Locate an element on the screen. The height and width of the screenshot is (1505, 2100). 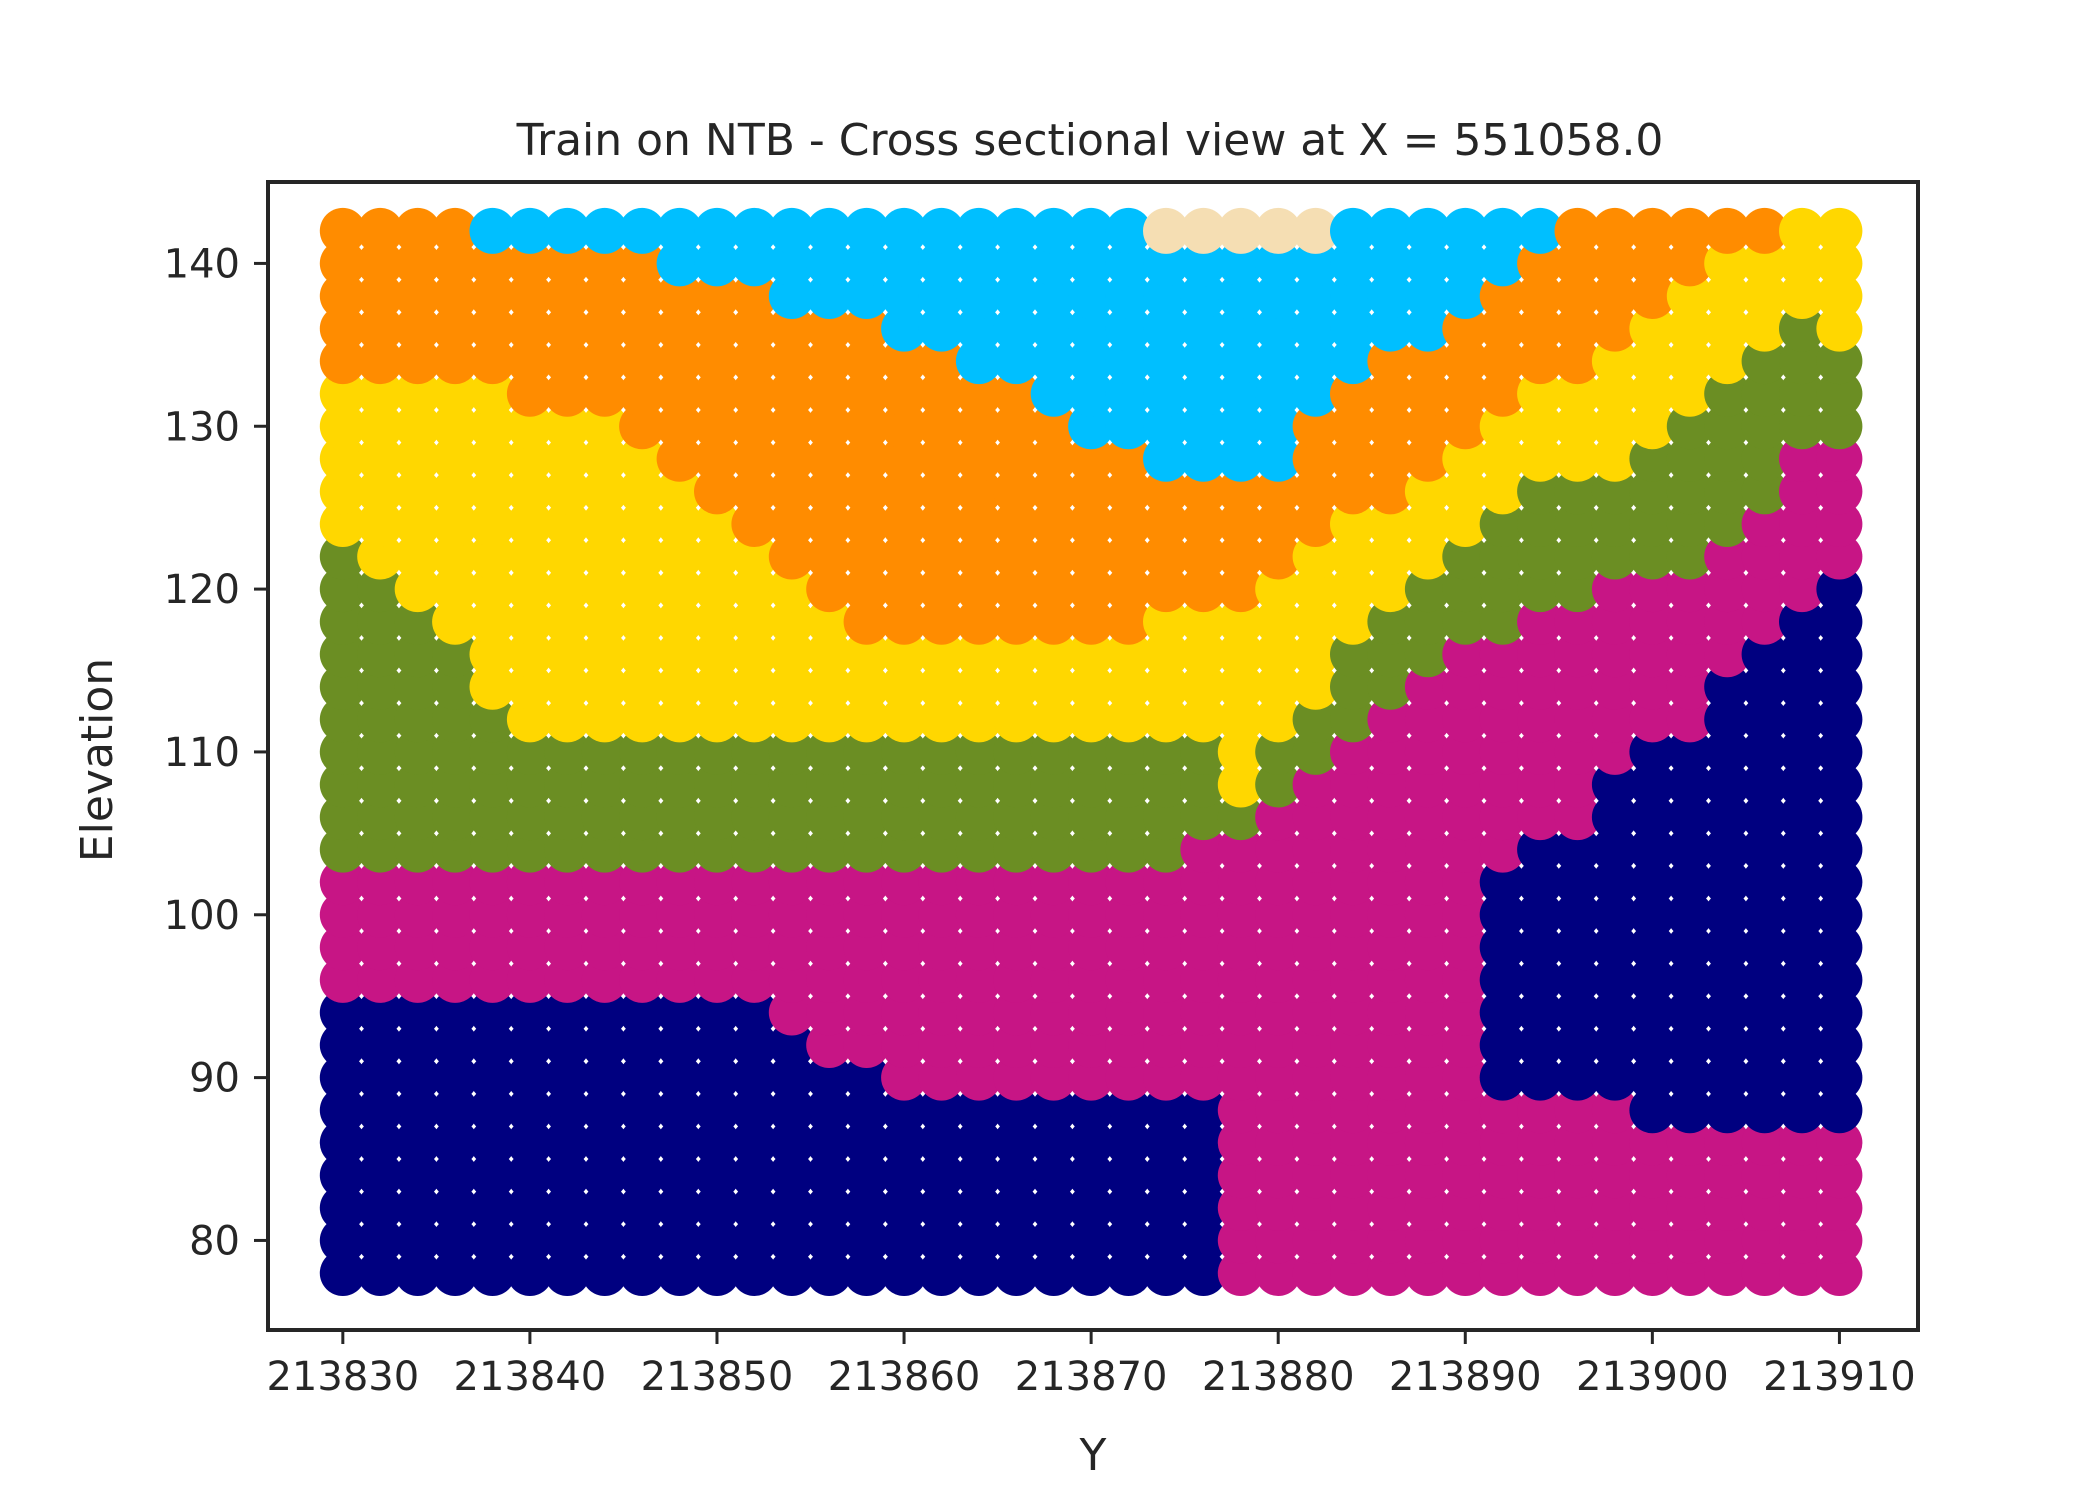
x-tick-label: 213860 is located at coordinates (904, 1377).